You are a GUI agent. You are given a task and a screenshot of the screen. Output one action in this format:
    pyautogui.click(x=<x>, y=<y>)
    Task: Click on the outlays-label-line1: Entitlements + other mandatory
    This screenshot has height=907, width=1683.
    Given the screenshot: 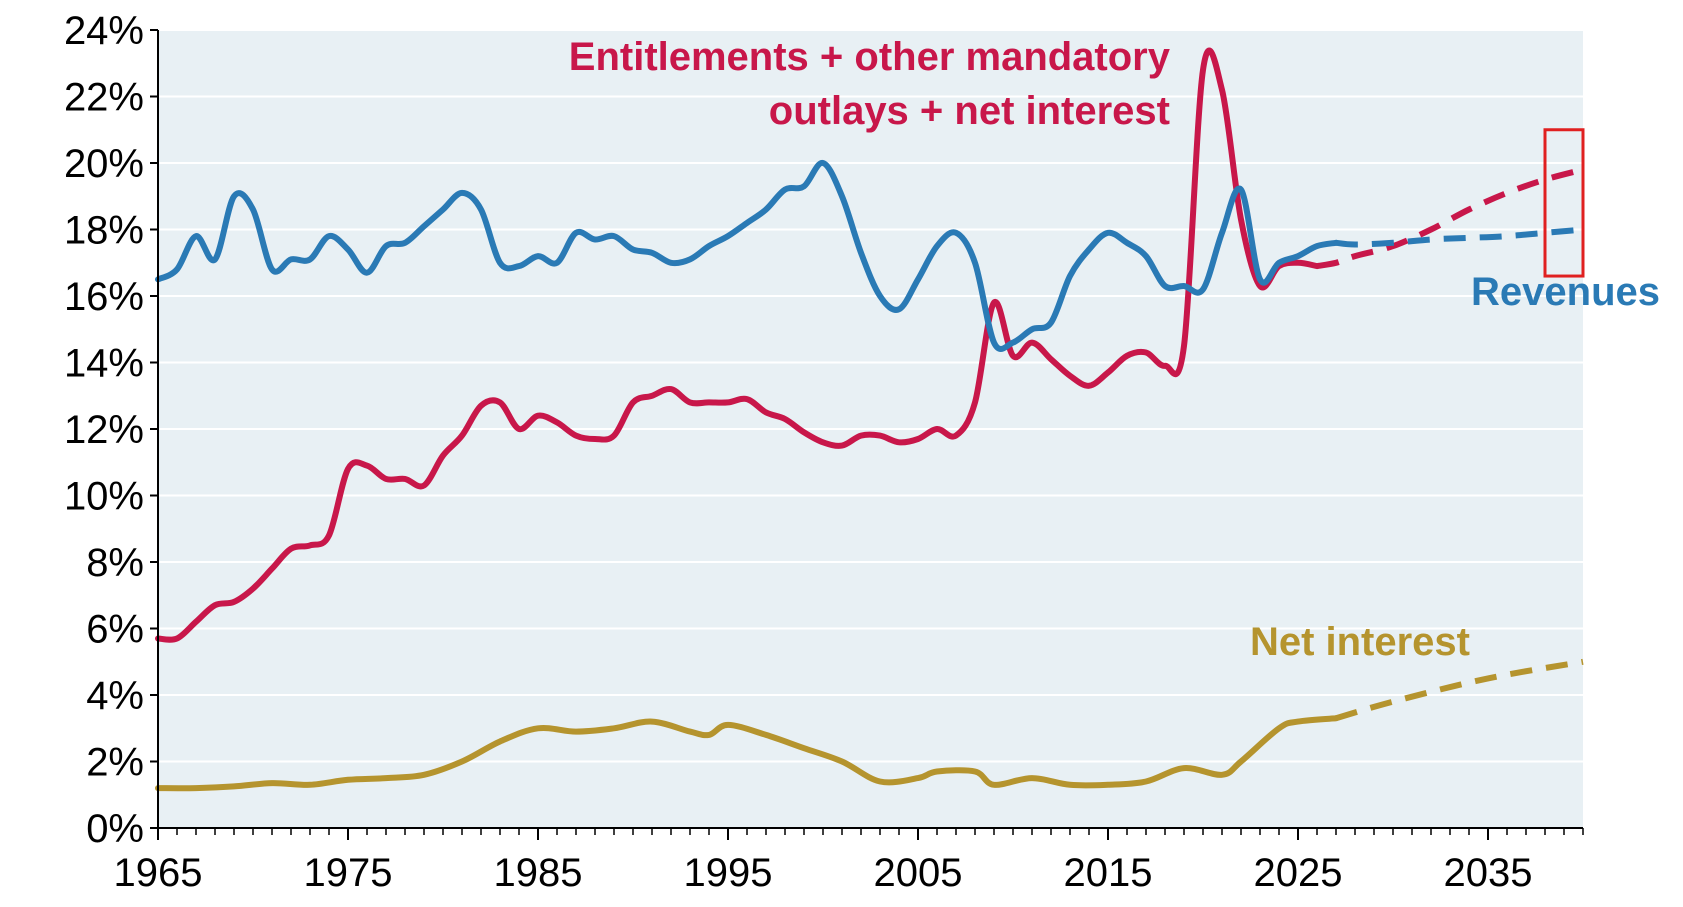 What is the action you would take?
    pyautogui.click(x=870, y=57)
    